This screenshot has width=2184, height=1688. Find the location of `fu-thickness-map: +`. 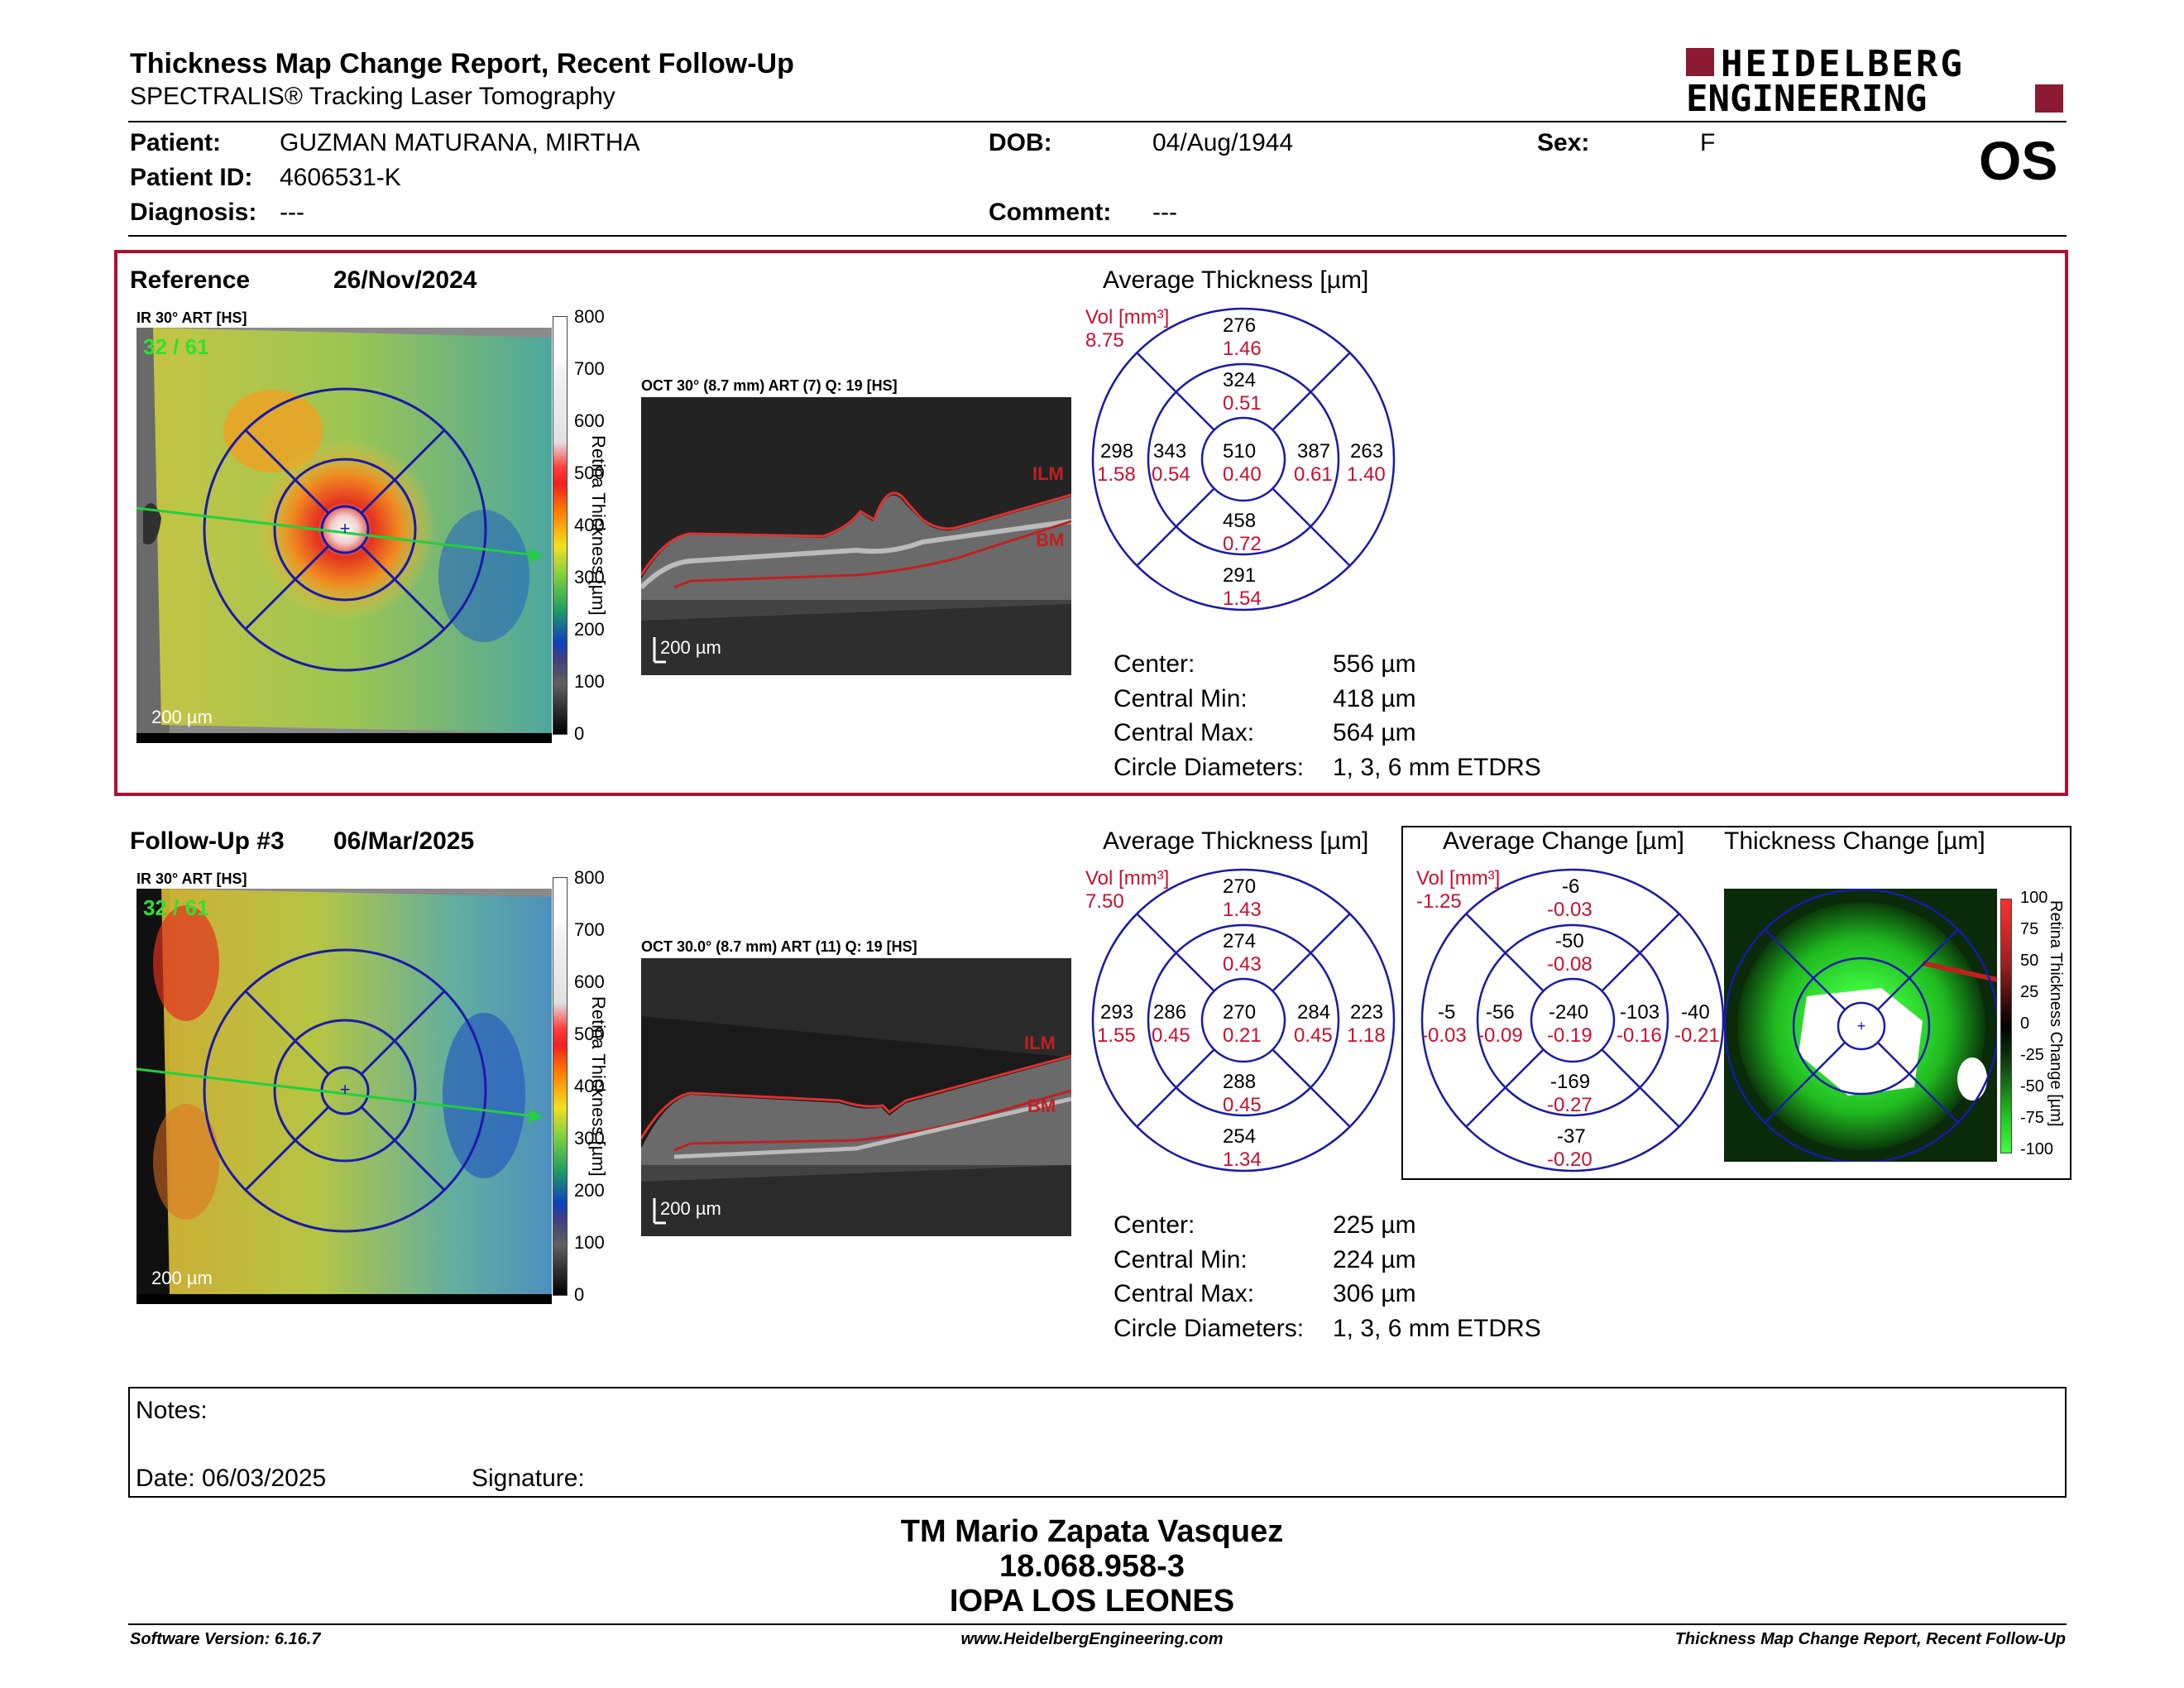

fu-thickness-map: + is located at coordinates (344, 1096).